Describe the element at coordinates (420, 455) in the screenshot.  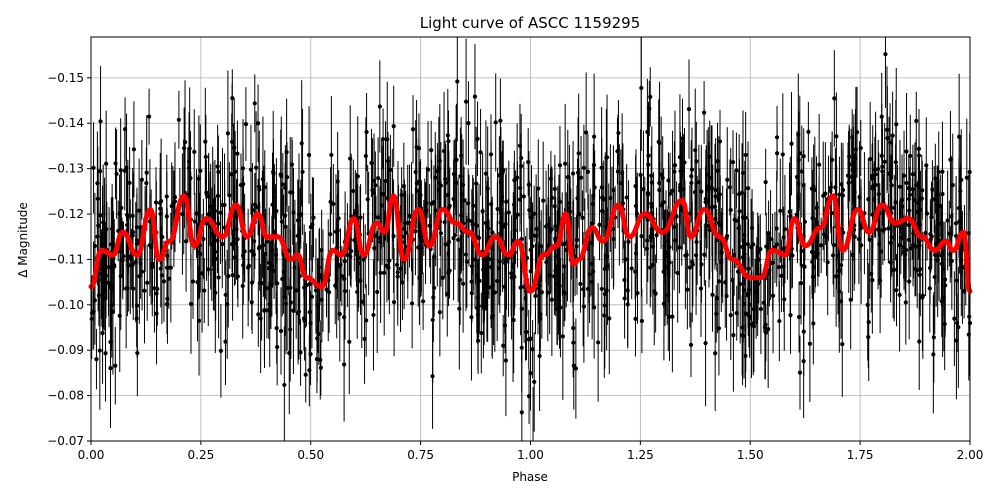
I see `x-tick-label: 0.75` at that location.